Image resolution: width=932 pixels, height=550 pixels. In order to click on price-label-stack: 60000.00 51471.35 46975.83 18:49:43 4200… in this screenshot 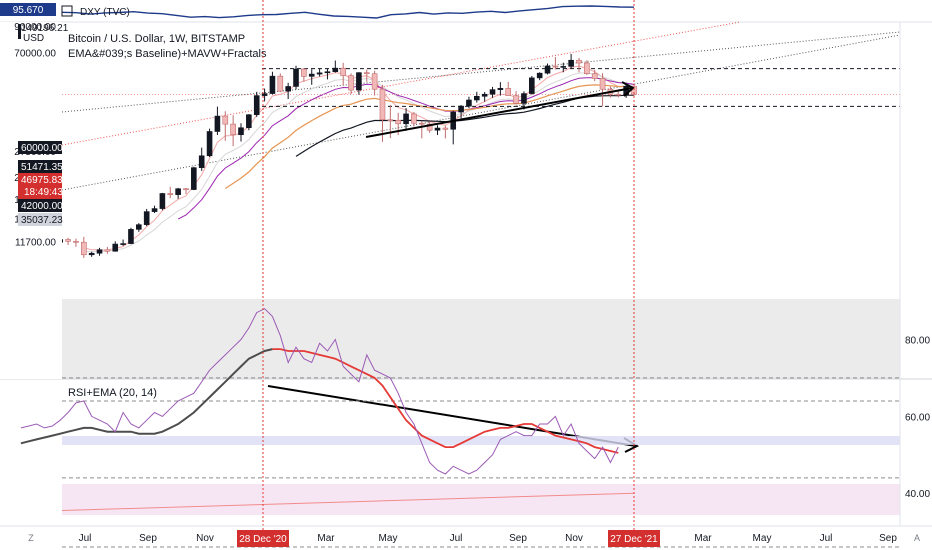, I will do `click(40, 183)`.